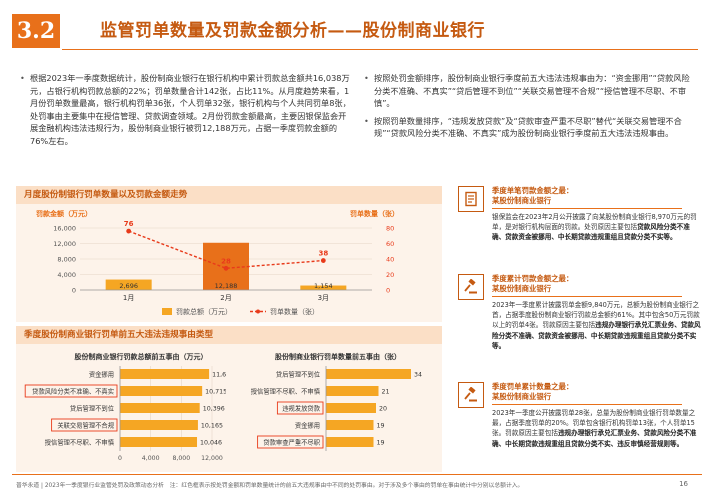 This screenshot has height=502, width=710. What do you see at coordinates (64, 229) in the screenshot?
I see `y-tick-label: 16,000` at bounding box center [64, 229].